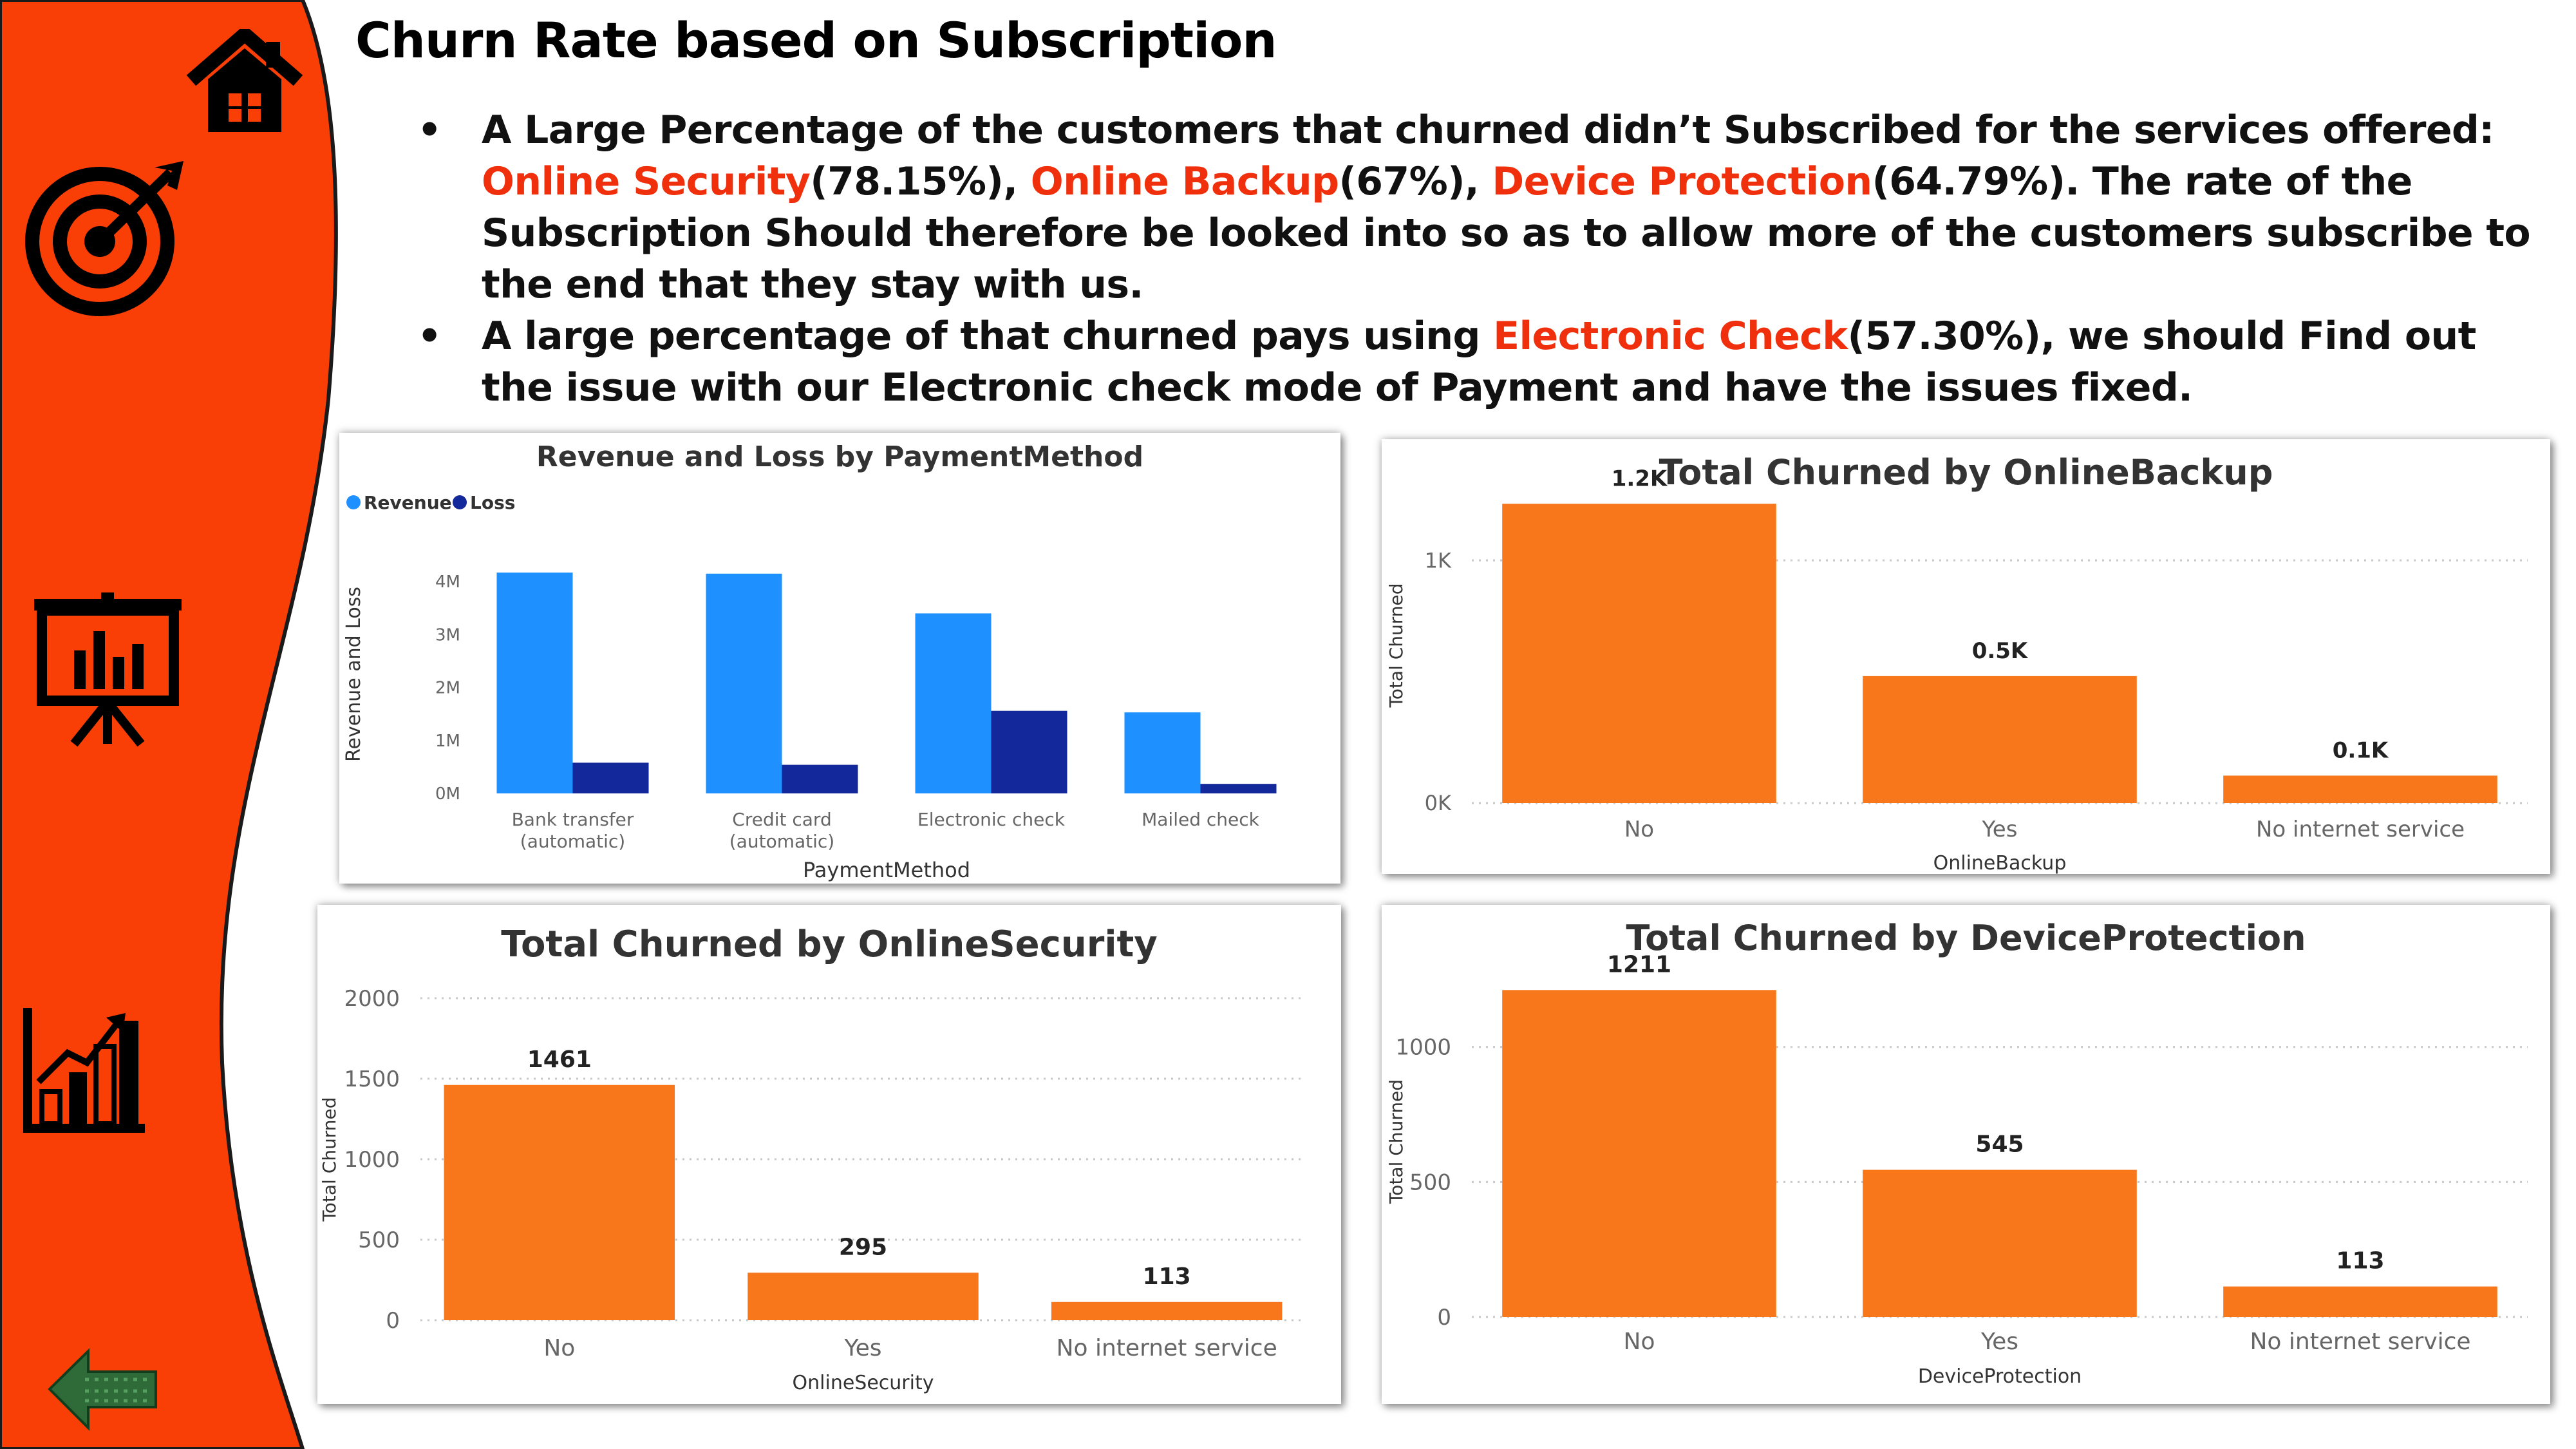 This screenshot has height=1449, width=2576. Describe the element at coordinates (372, 999) in the screenshot. I see `y-tick-label: 2000` at that location.